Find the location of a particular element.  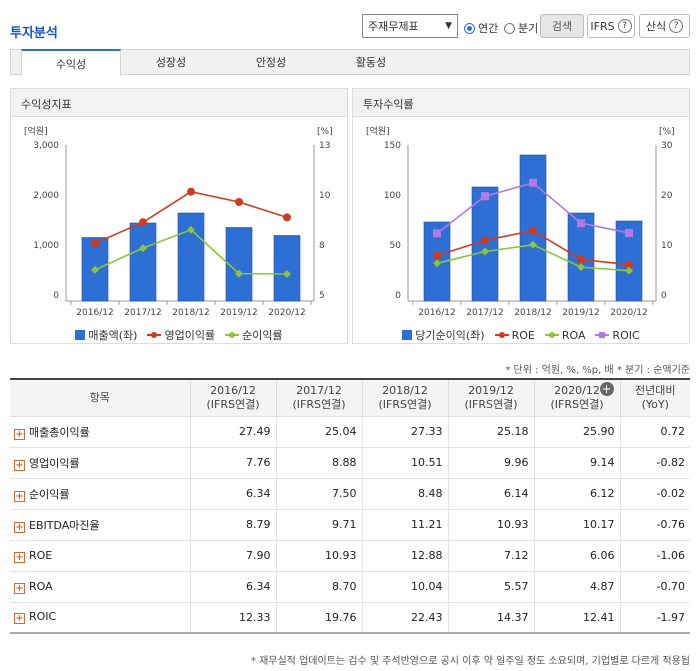

ifrs-help-button: IFRS ? is located at coordinates (611, 26).